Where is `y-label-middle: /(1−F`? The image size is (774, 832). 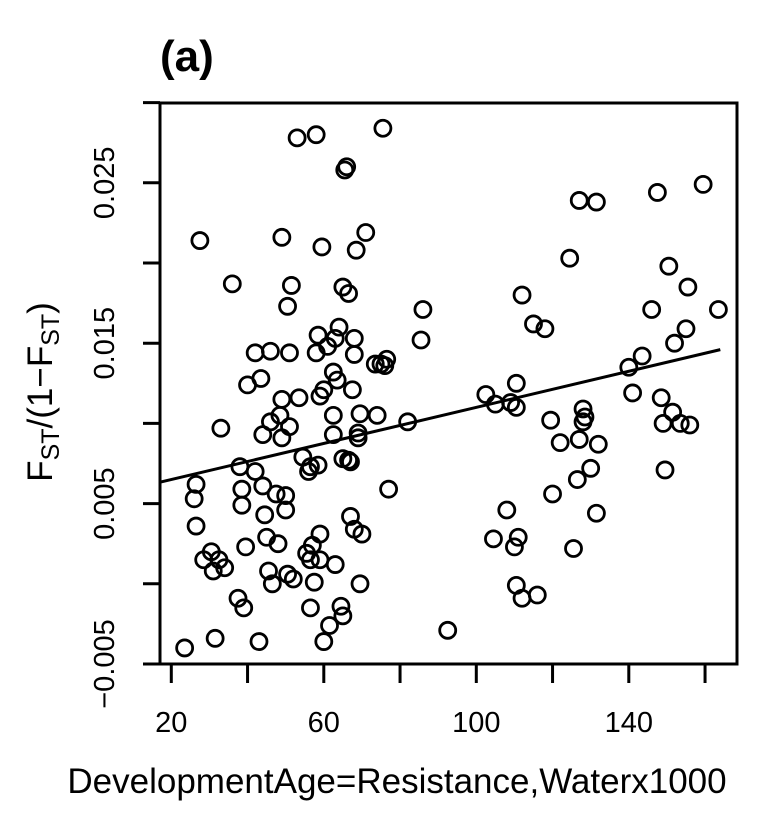 y-label-middle: /(1−F is located at coordinates (40, 387).